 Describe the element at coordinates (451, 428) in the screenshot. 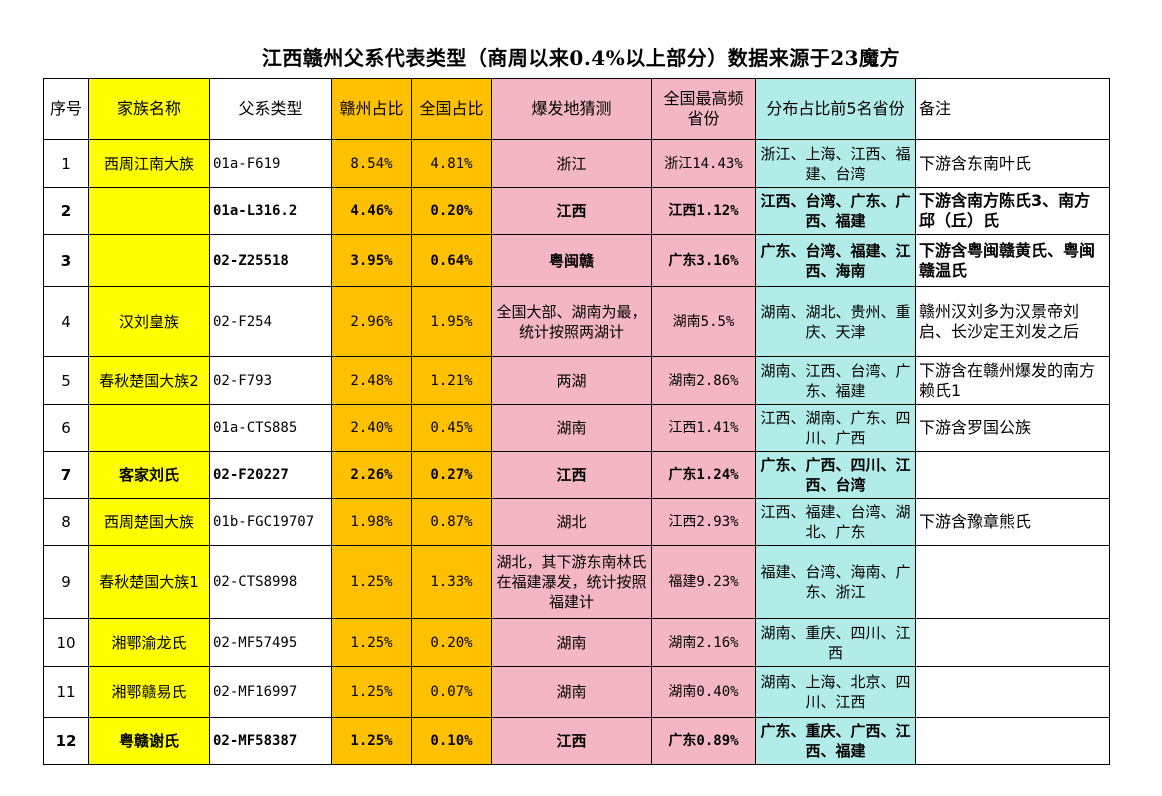

I see `cell-national: 0.45%` at that location.